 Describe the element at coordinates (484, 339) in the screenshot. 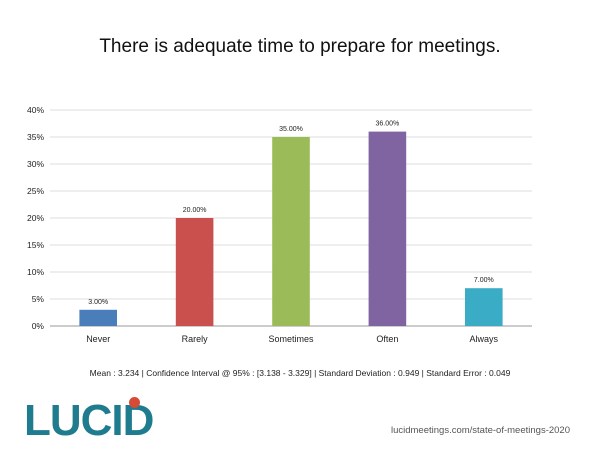

I see `x-tick-label: Always` at that location.